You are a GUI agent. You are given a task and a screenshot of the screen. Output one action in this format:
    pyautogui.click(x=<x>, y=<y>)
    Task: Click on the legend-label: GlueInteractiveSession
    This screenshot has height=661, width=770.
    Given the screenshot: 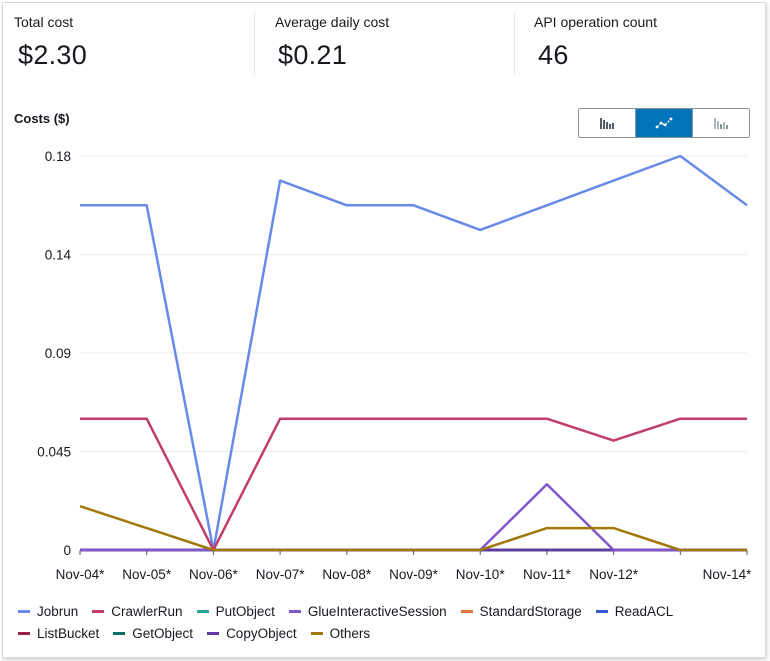 What is the action you would take?
    pyautogui.click(x=377, y=611)
    